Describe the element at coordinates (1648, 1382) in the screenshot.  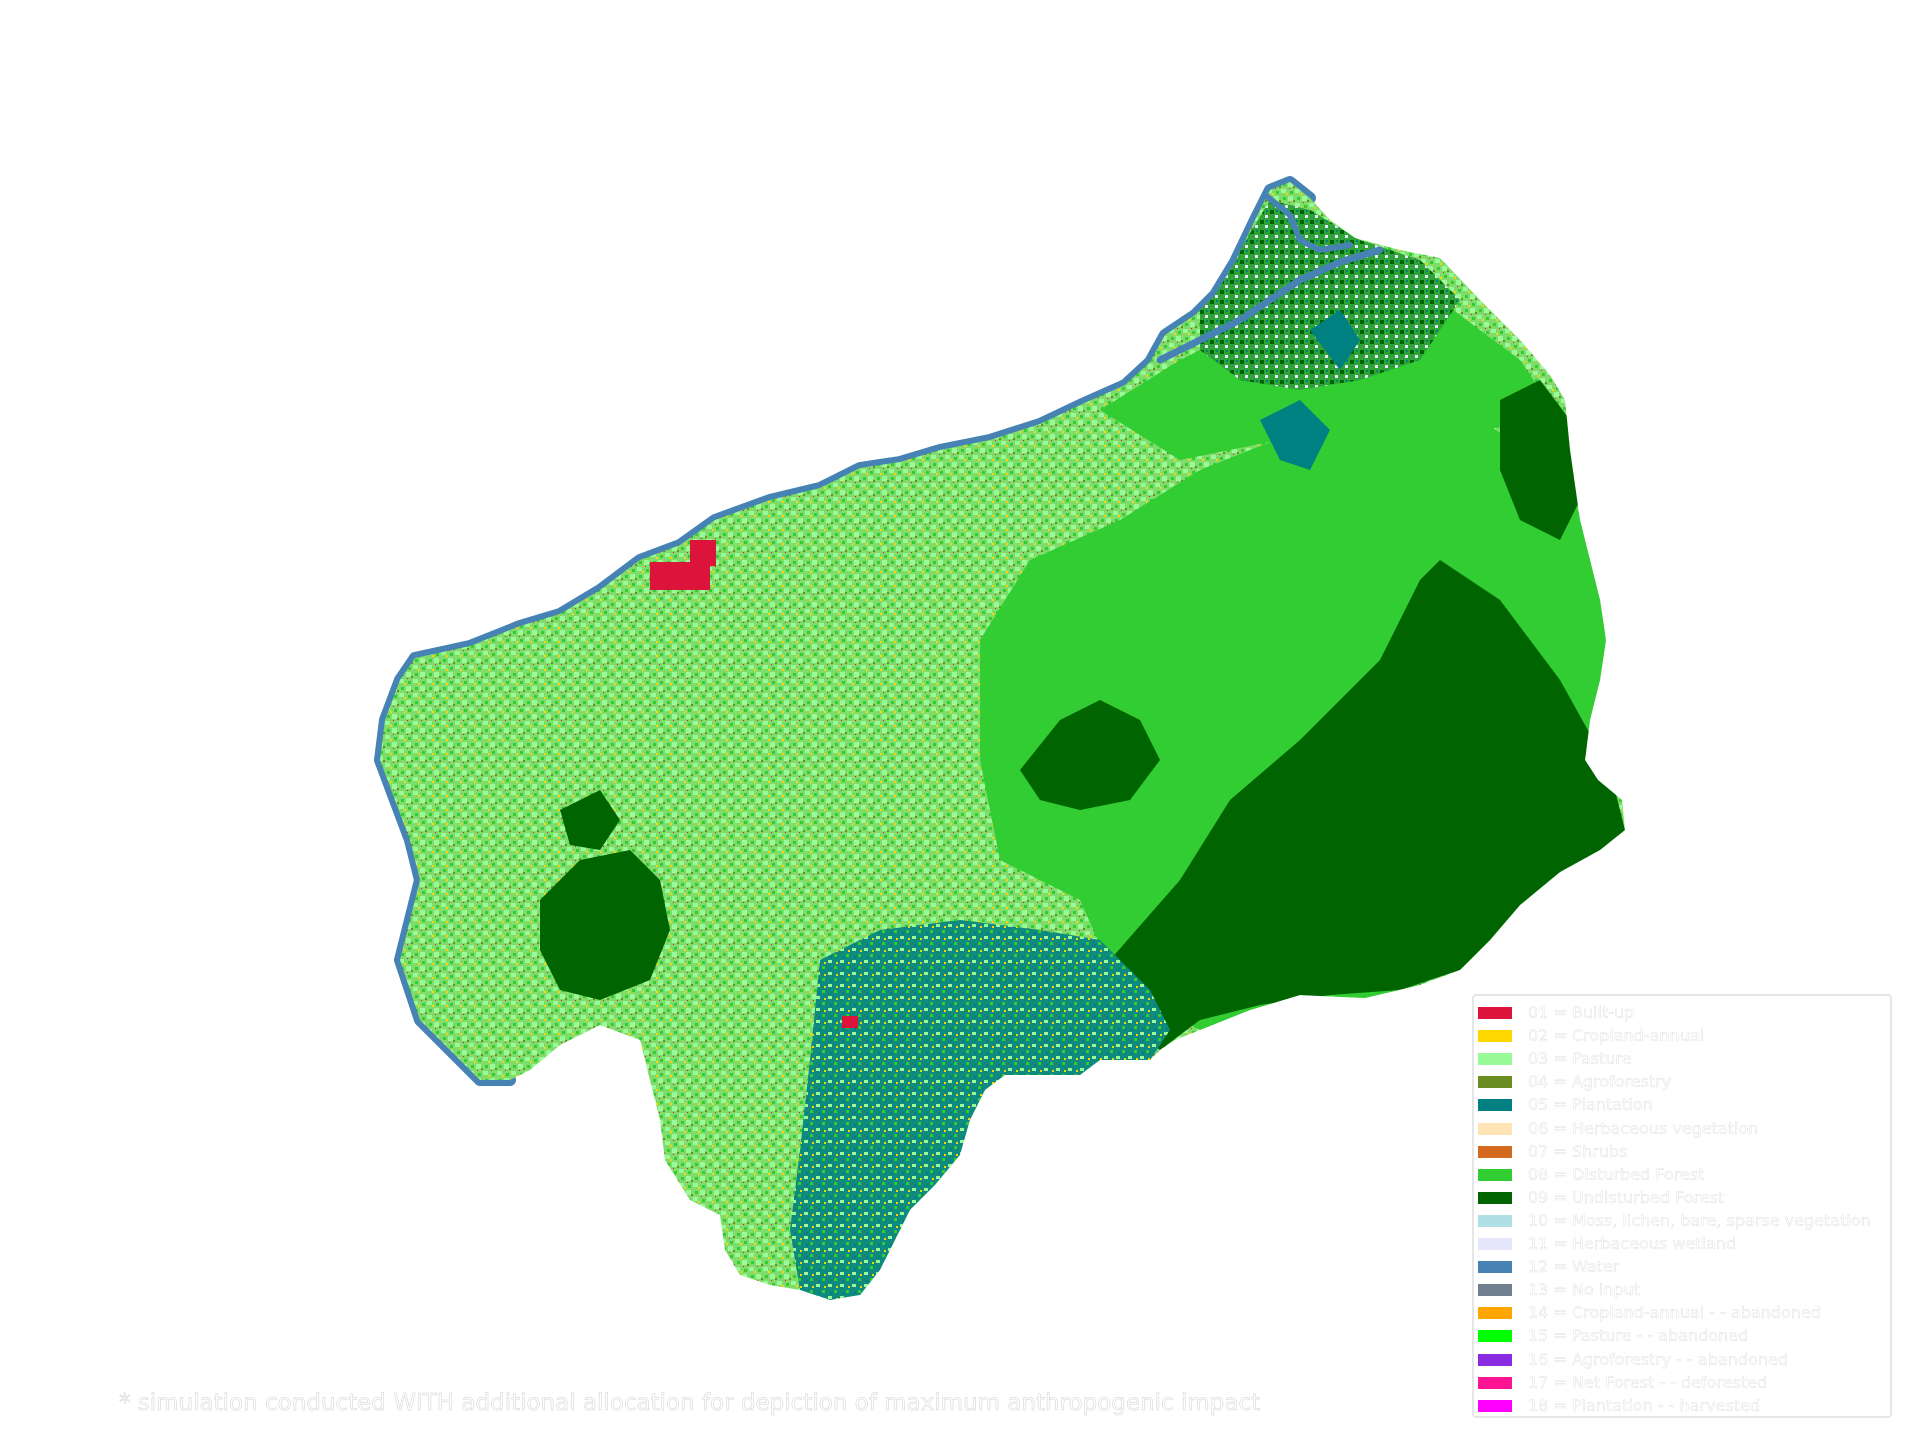
I see `legend-label: 17 = Net Forest - - deforested` at that location.